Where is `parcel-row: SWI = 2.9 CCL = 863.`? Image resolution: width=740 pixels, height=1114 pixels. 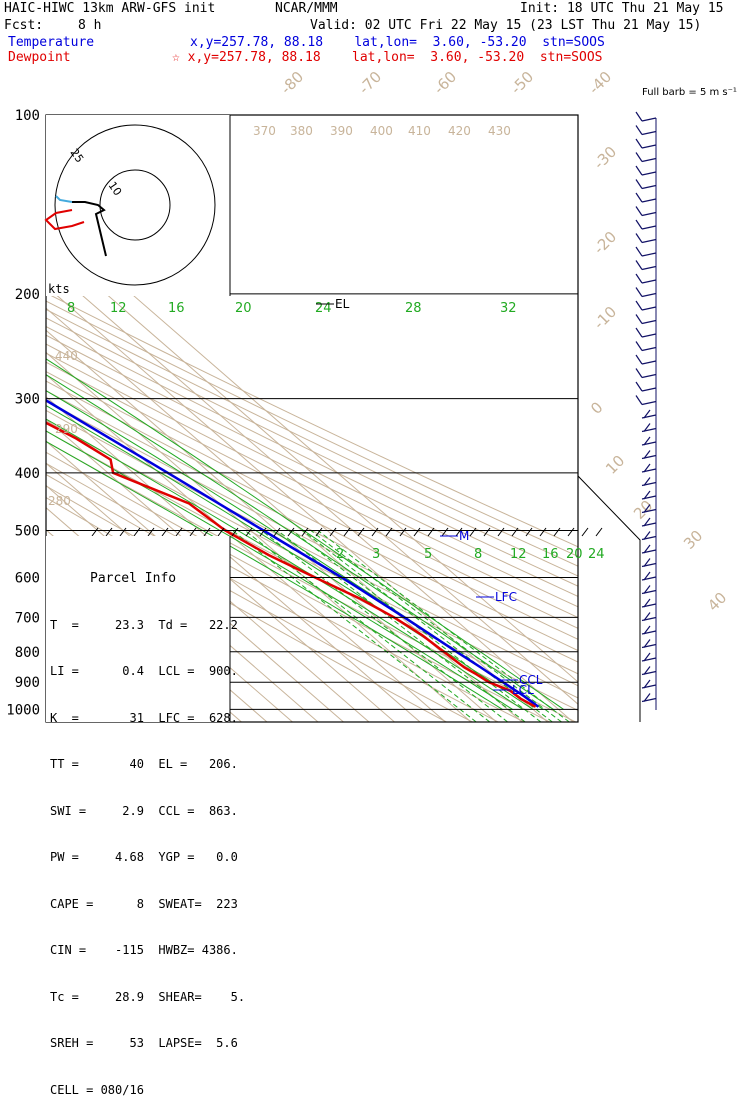 parcel-row: SWI = 2.9 CCL = 863. is located at coordinates (144, 810).